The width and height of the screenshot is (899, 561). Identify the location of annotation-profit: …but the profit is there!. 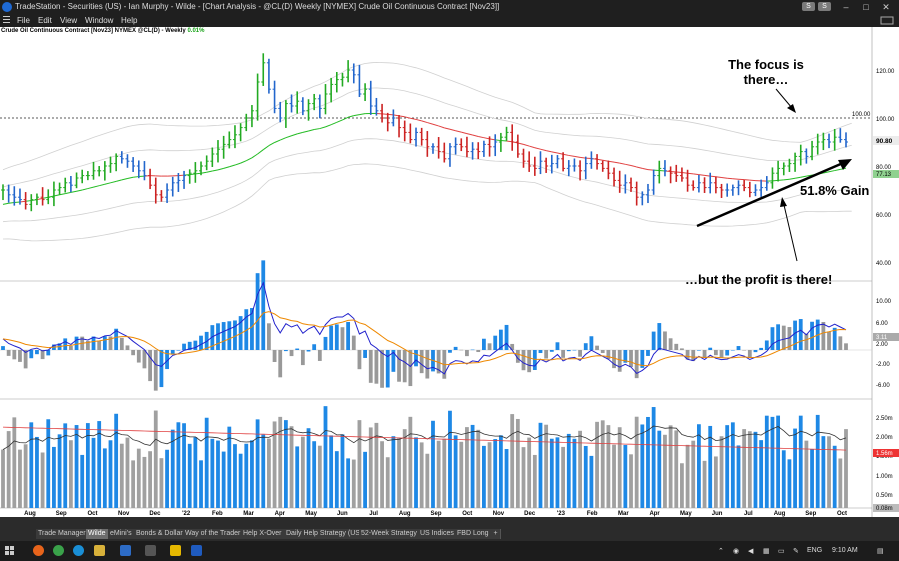
(759, 279).